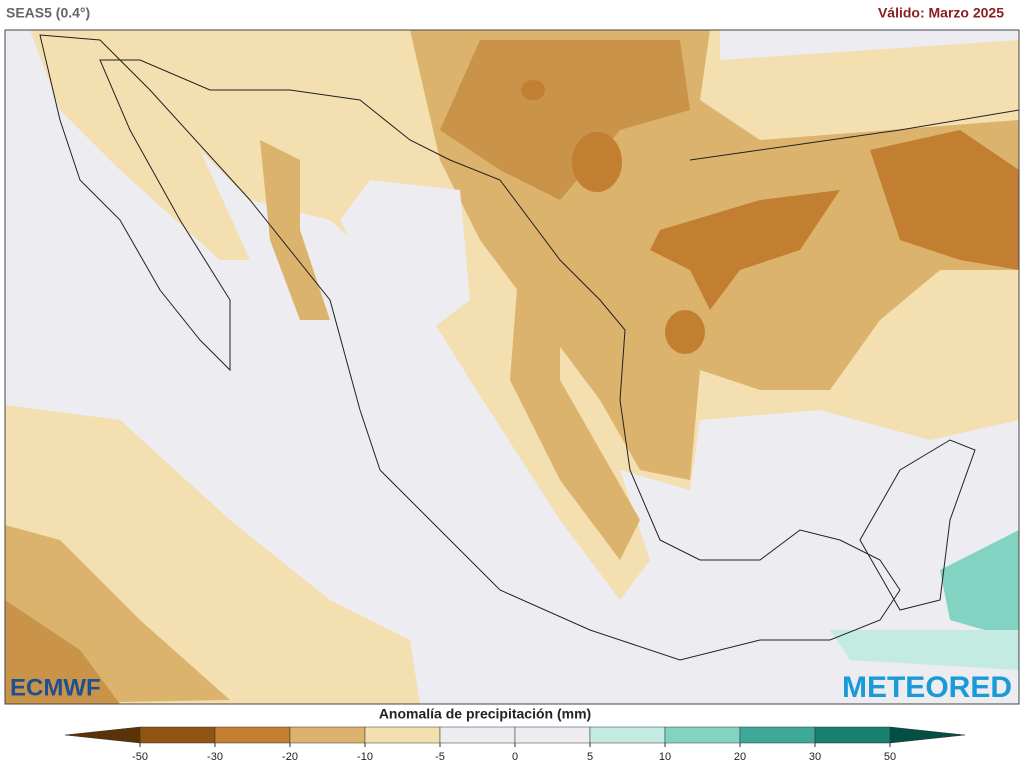 The image size is (1024, 771). I want to click on colorbar: -50 -30 -20 -10 -5 0 5 10 20 30 50, so click(515, 744).